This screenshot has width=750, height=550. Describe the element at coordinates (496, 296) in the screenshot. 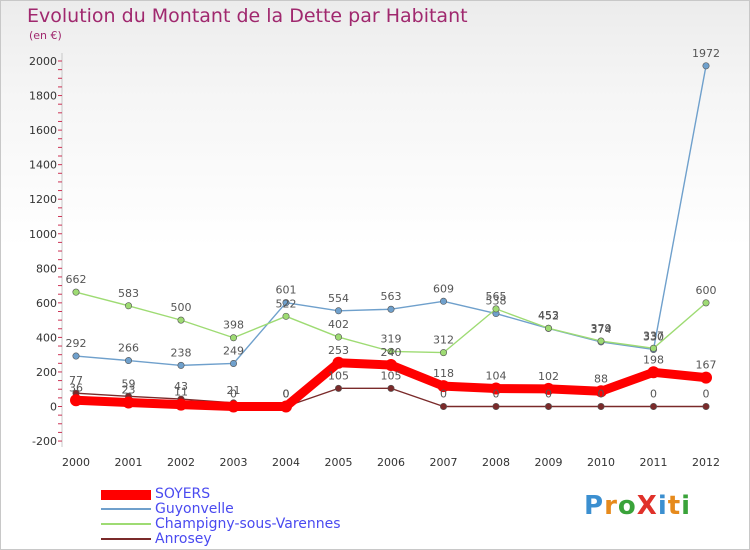

I see `data-label: 565` at that location.